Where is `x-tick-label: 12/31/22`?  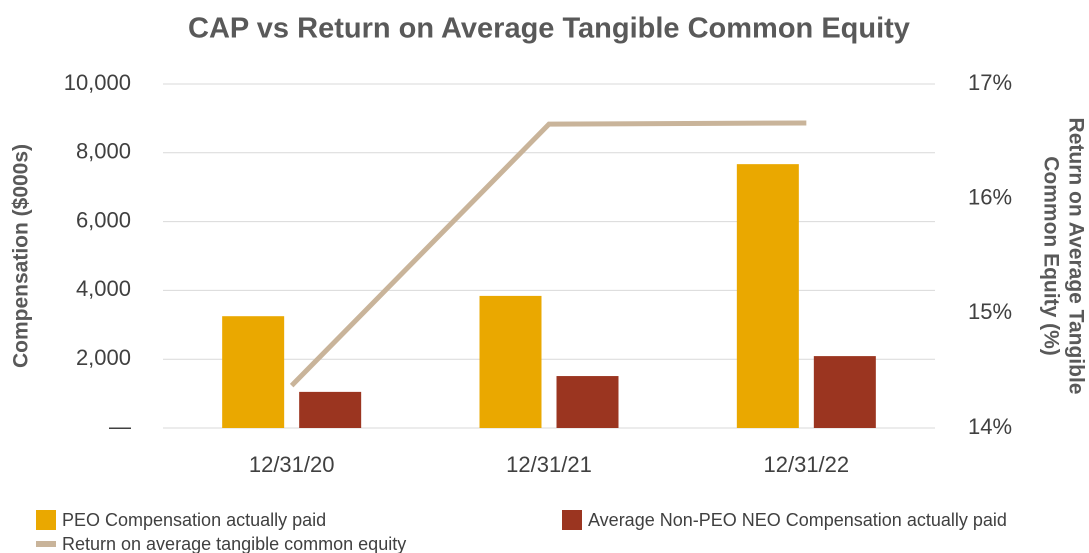
x-tick-label: 12/31/22 is located at coordinates (807, 464).